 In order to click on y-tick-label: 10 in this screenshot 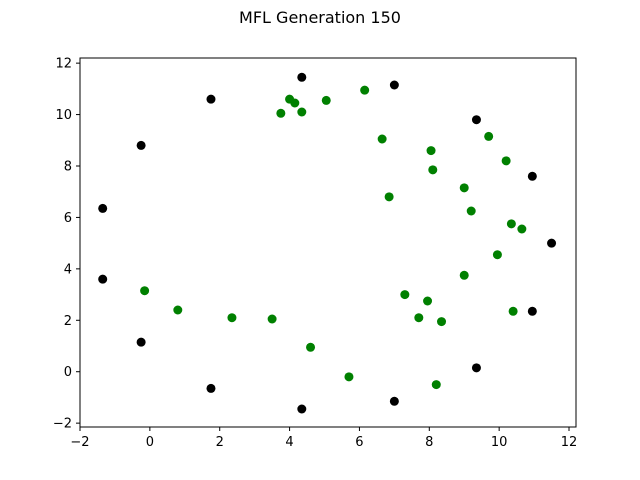, I will do `click(63, 115)`.